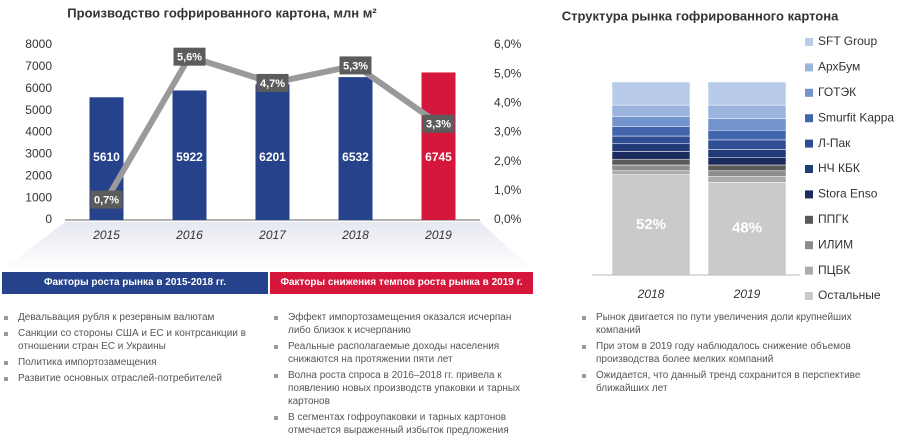 The height and width of the screenshot is (440, 900). I want to click on y-tick-label: 8000, so click(38, 44).